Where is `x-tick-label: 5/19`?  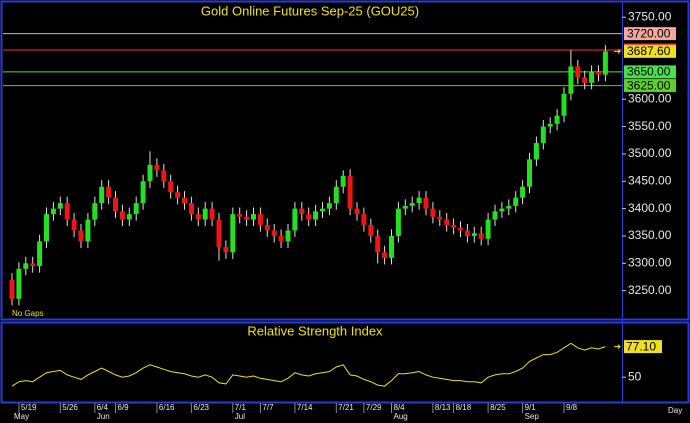 x-tick-label: 5/19 is located at coordinates (29, 407).